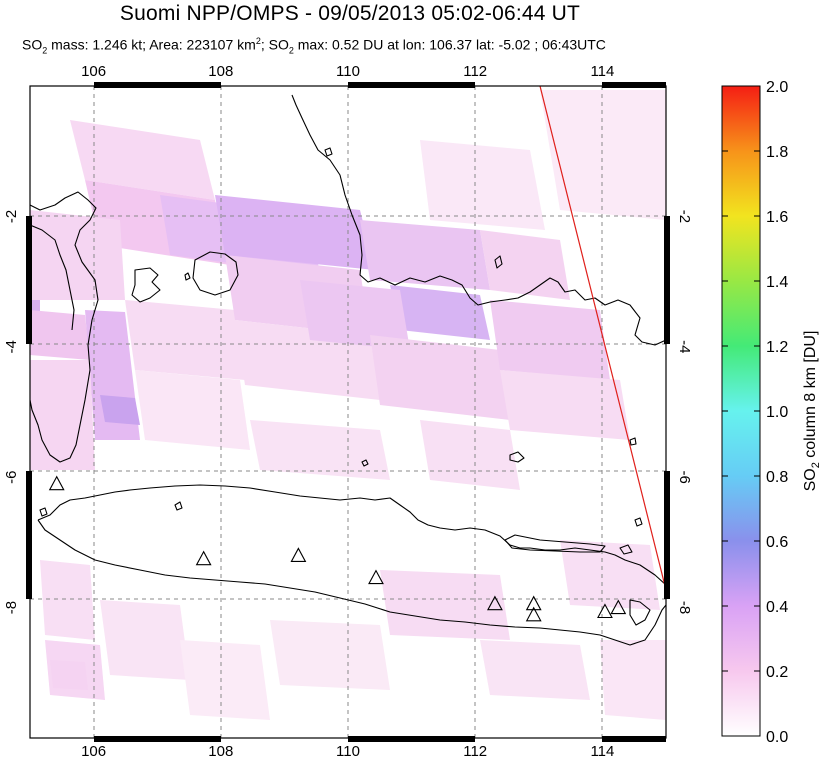 Image resolution: width=823 pixels, height=759 pixels. I want to click on lon-tick-label-top: 112, so click(475, 71).